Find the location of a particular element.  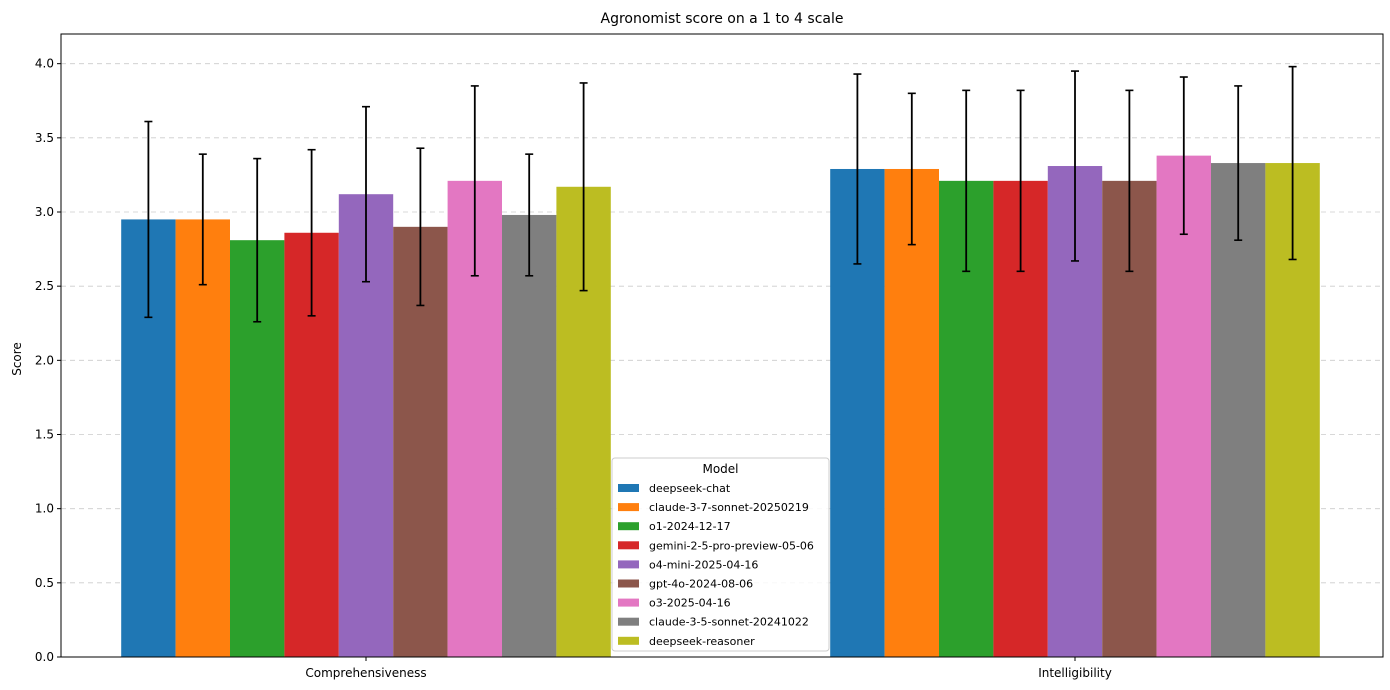

legend-entry: claude-3-7-sonnet-20250219 is located at coordinates (729, 507).